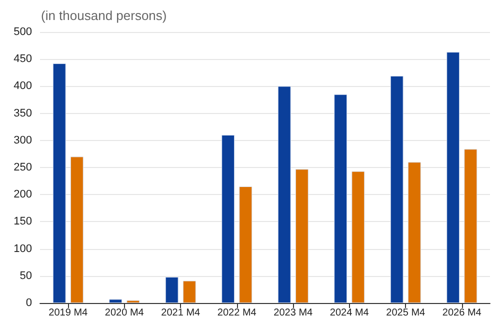 The height and width of the screenshot is (320, 500). What do you see at coordinates (350, 313) in the screenshot?
I see `x-tick-label: 2024 M4` at bounding box center [350, 313].